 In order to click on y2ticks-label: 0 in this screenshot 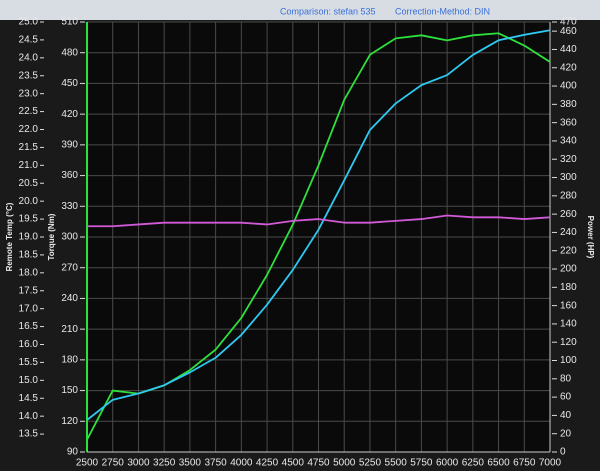, I will do `click(563, 452)`.